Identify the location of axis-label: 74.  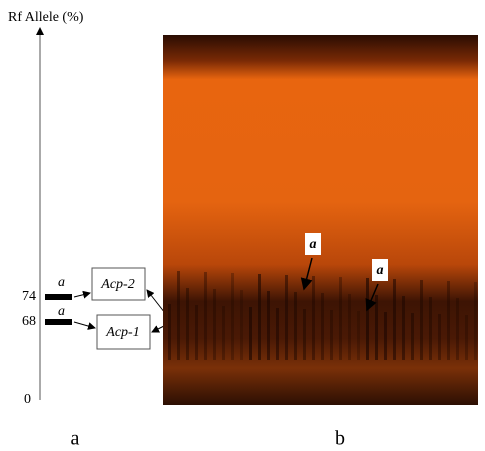
(29, 296).